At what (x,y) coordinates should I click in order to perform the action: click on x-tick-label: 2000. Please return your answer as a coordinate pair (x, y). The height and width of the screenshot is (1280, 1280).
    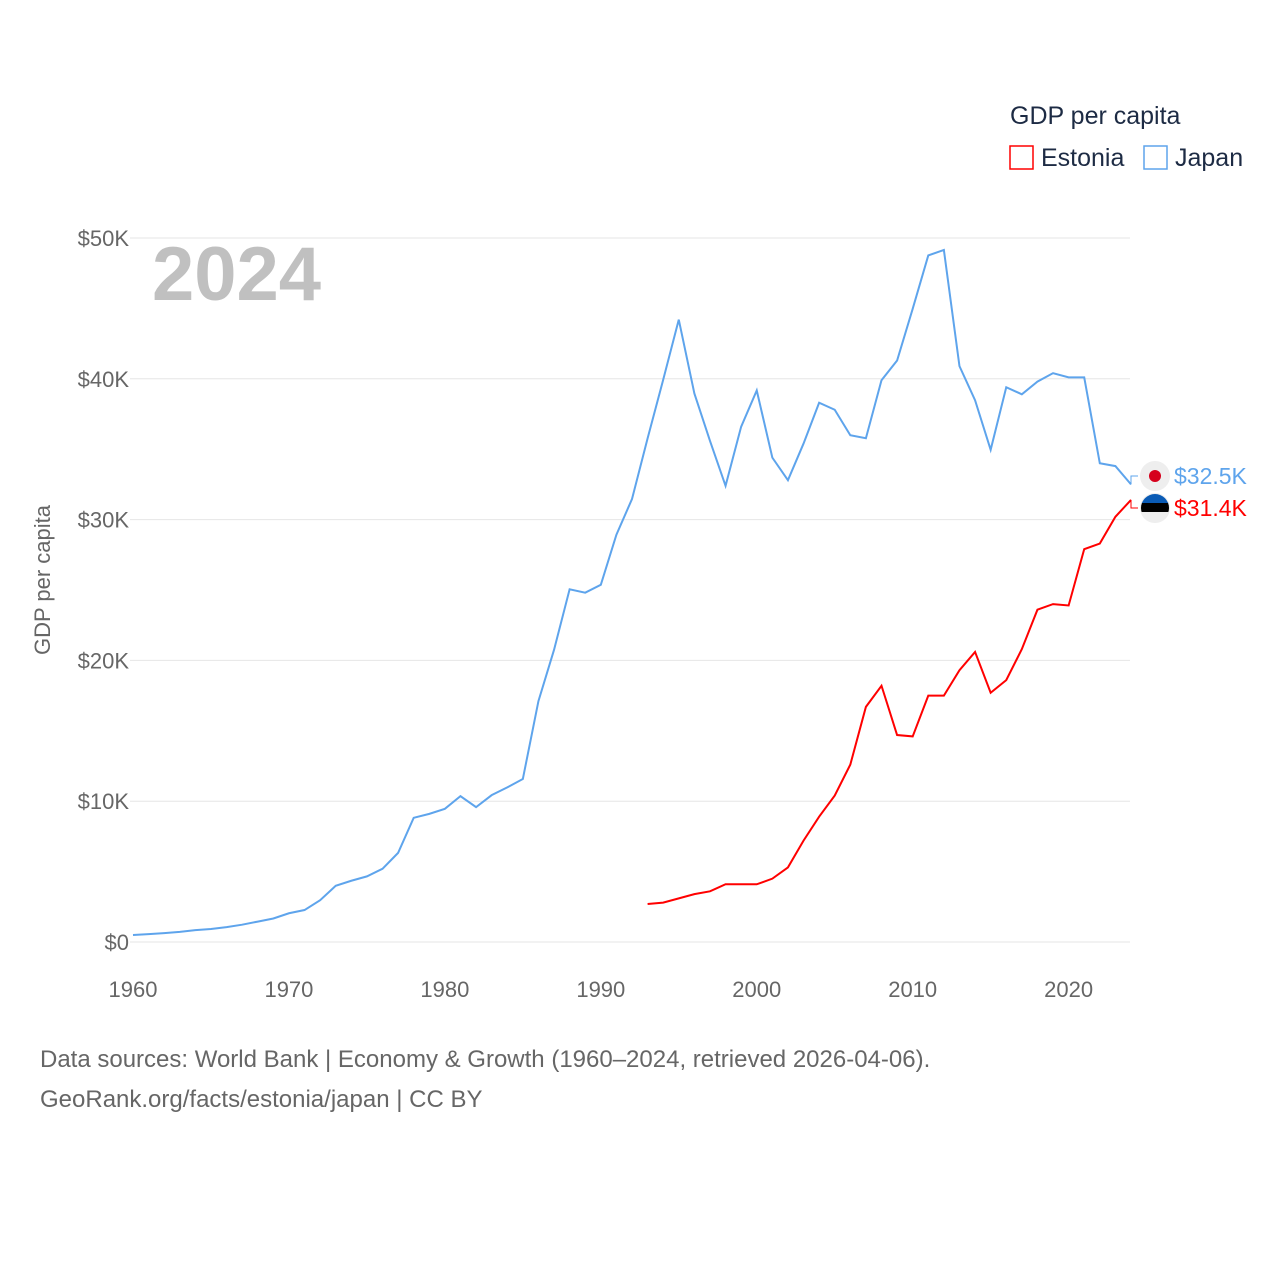
    Looking at the image, I should click on (756, 989).